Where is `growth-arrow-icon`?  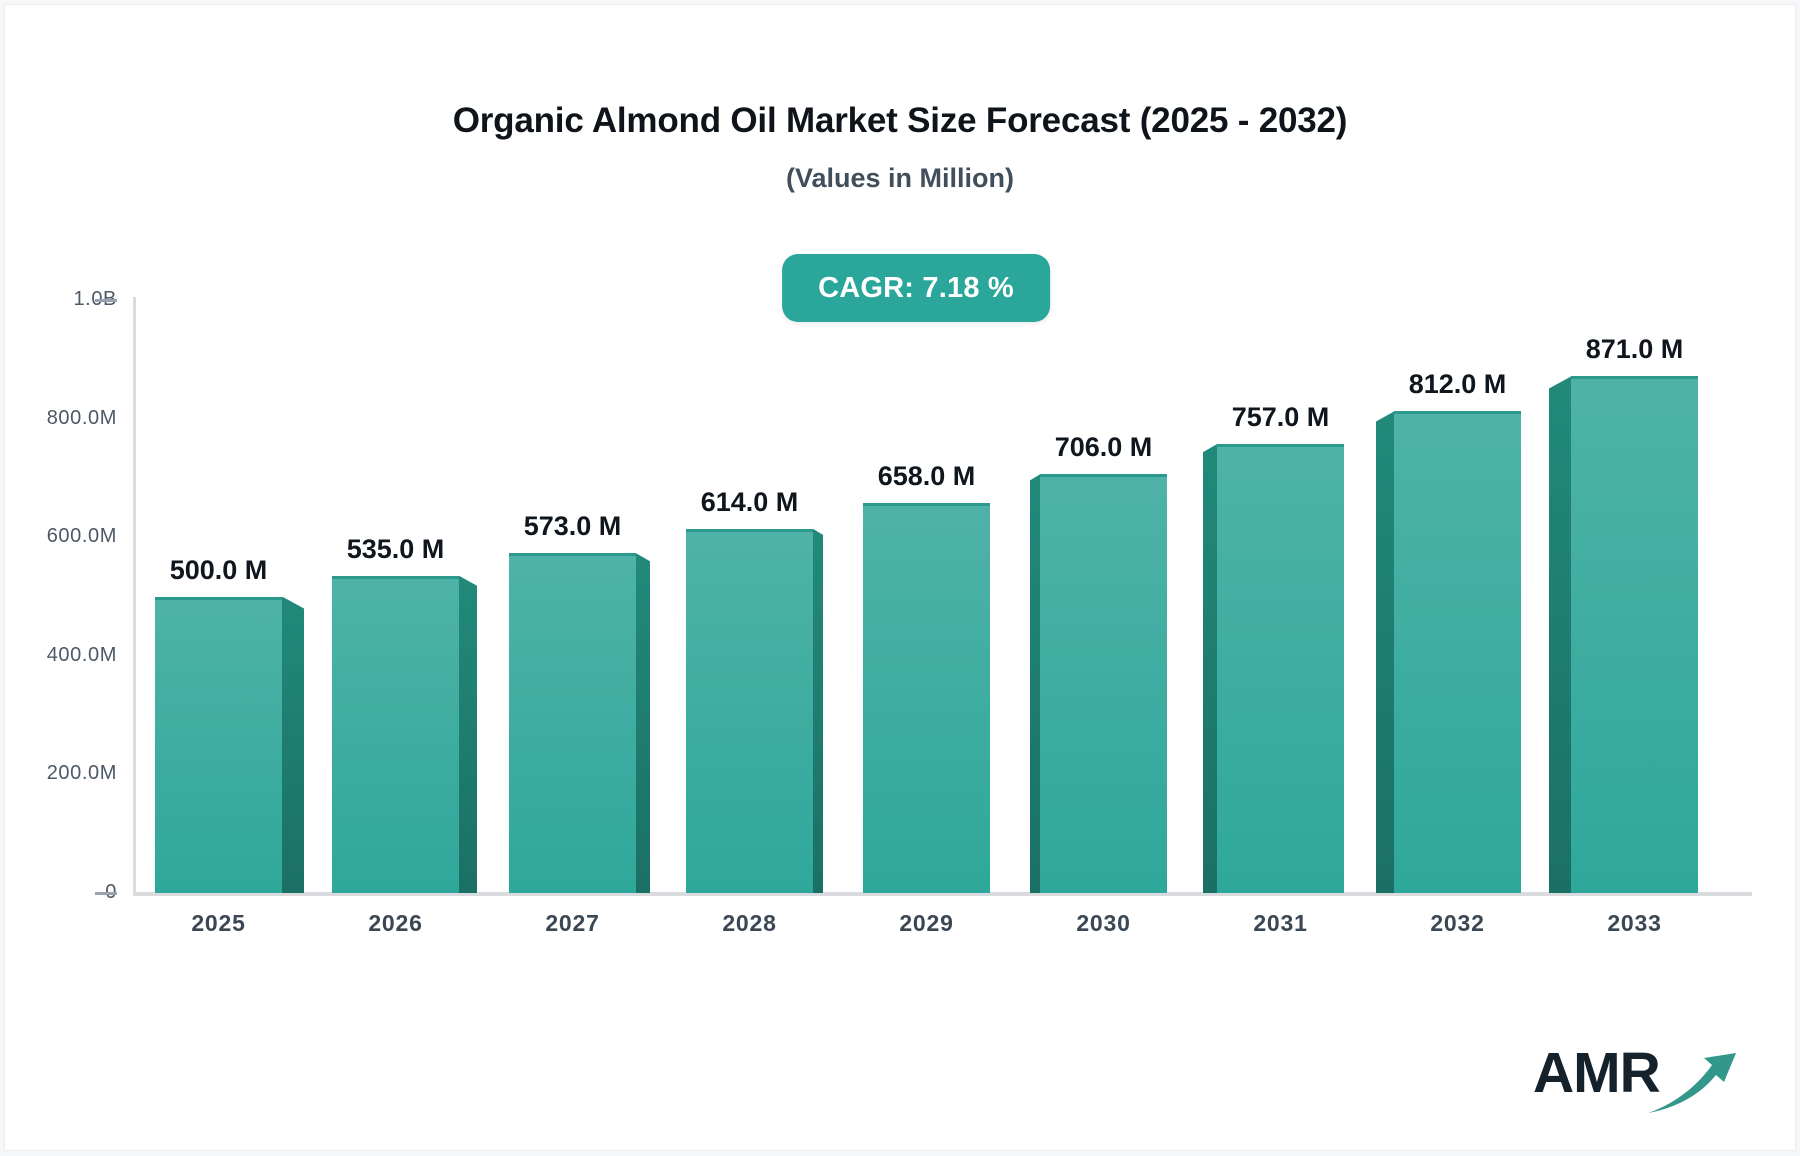
growth-arrow-icon is located at coordinates (1691, 1083).